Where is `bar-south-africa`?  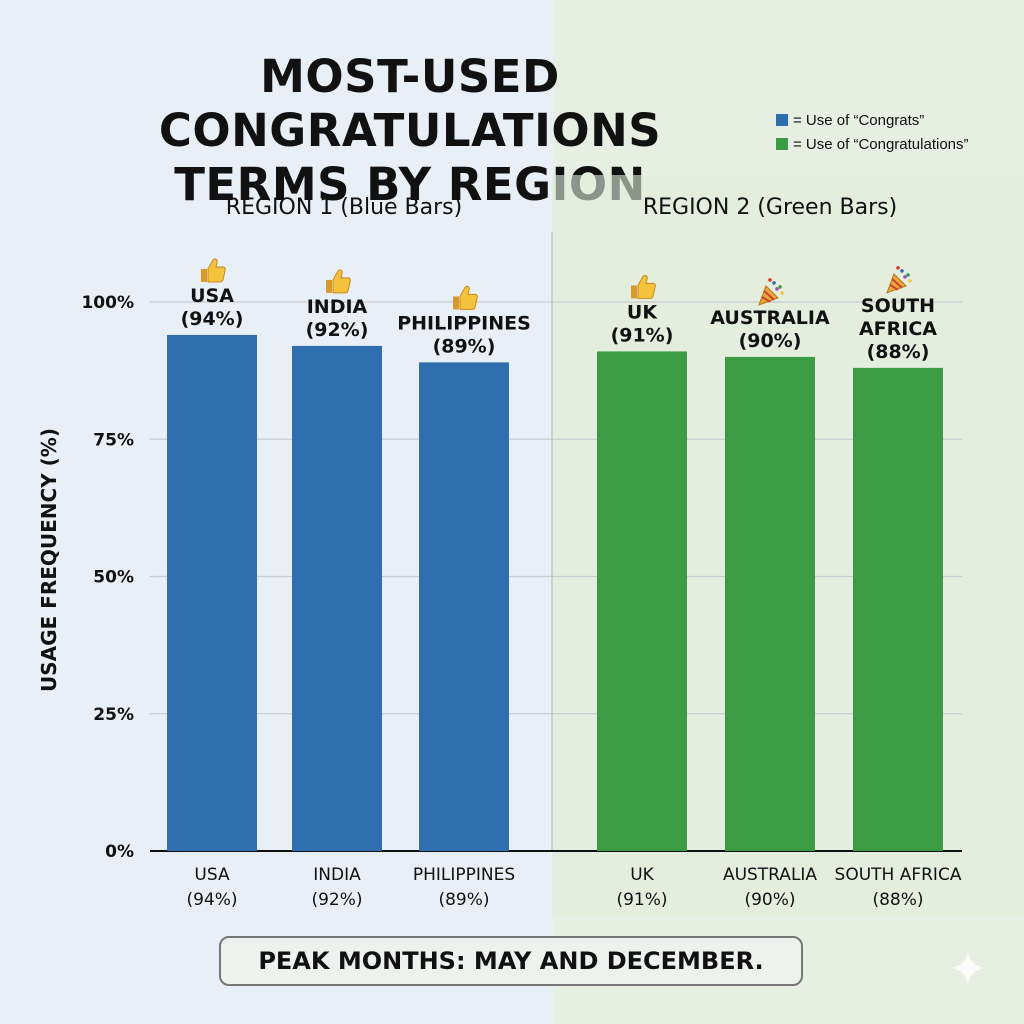 bar-south-africa is located at coordinates (898, 609).